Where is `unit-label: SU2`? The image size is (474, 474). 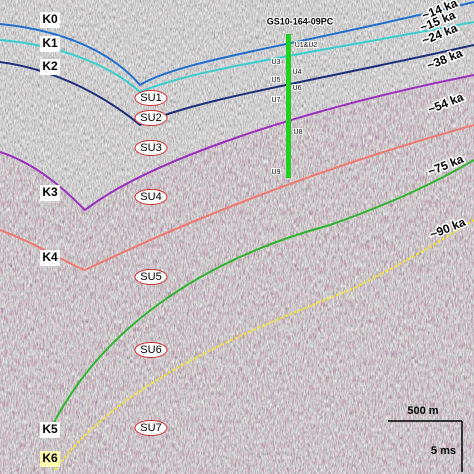 unit-label: SU2 is located at coordinates (150, 118).